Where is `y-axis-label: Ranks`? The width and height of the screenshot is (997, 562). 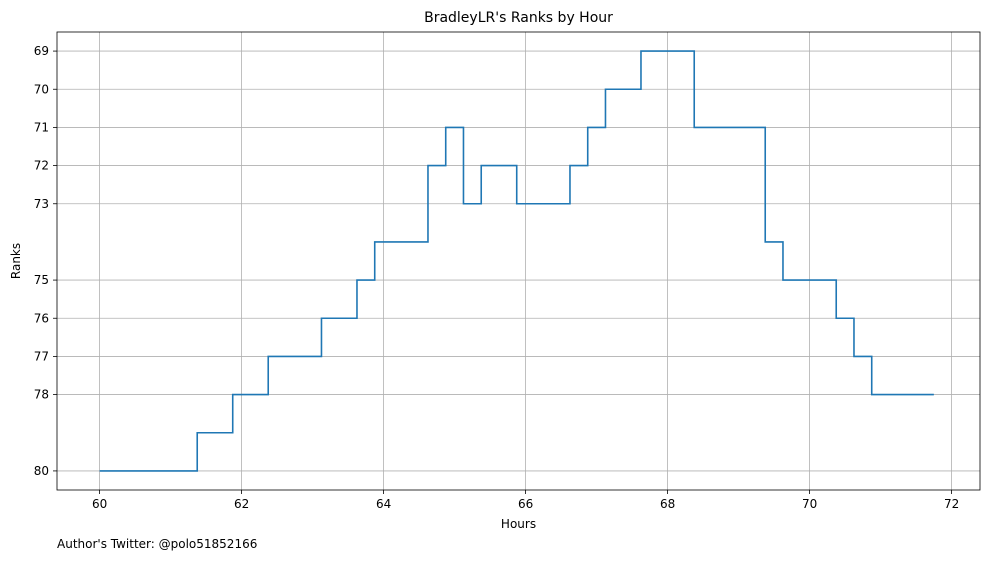 y-axis-label: Ranks is located at coordinates (16, 261).